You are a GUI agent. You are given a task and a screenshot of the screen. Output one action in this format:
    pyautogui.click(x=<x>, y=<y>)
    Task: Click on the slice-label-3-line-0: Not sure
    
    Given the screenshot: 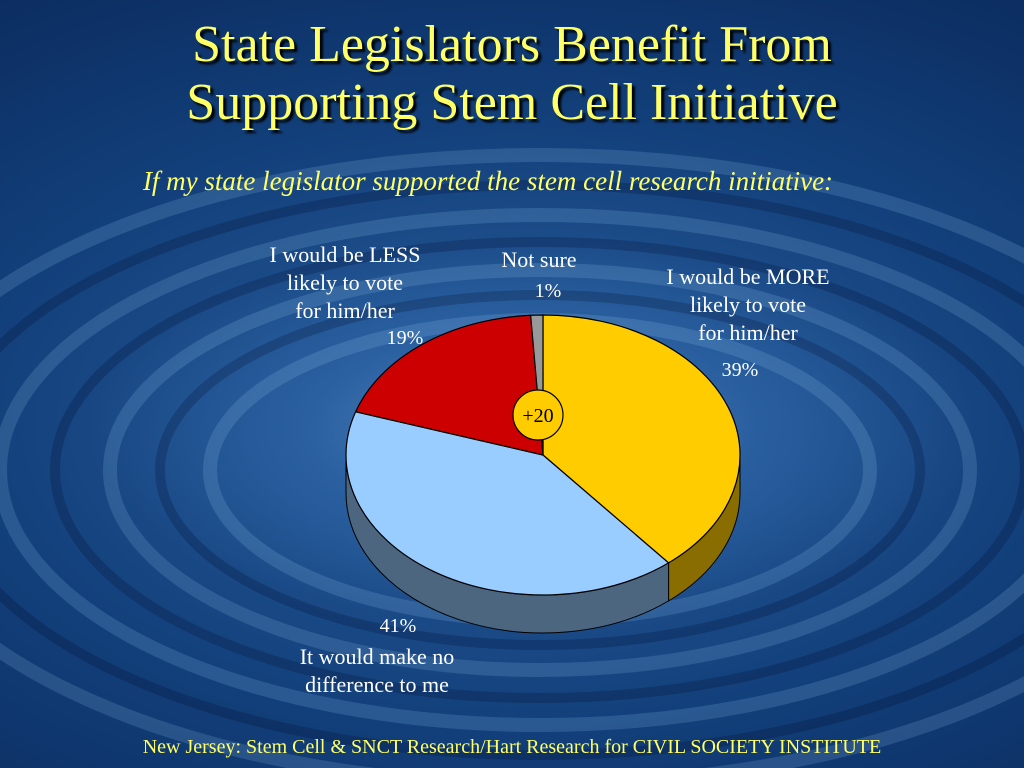 What is the action you would take?
    pyautogui.click(x=538, y=259)
    